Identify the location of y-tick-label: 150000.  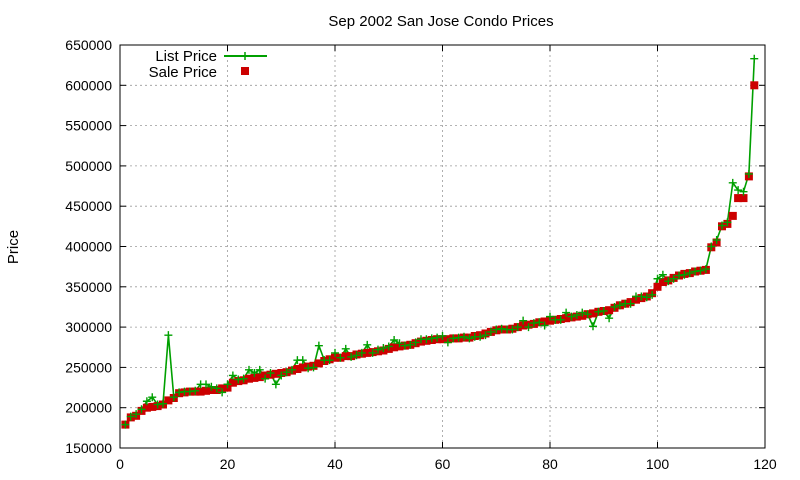
(88, 448).